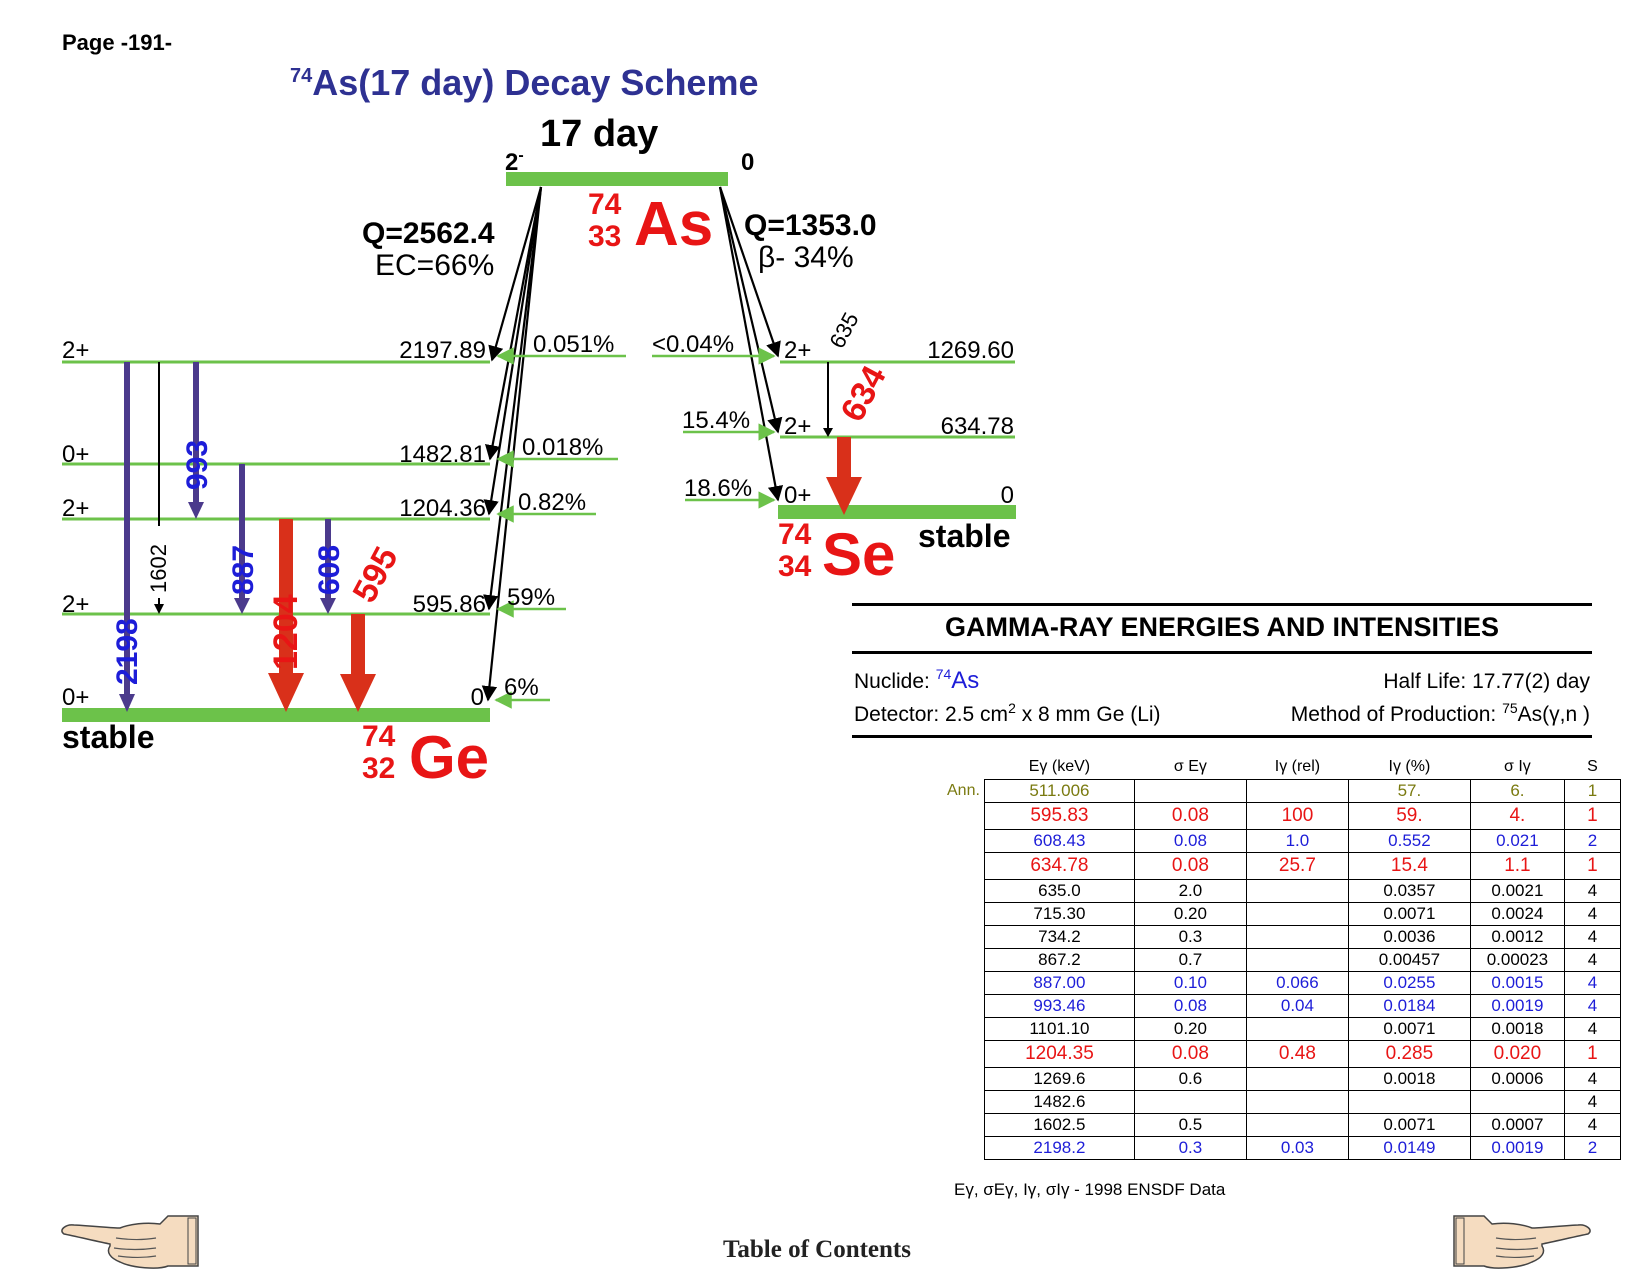  What do you see at coordinates (75, 604) in the screenshot?
I see `ge-spin-4: 2+` at bounding box center [75, 604].